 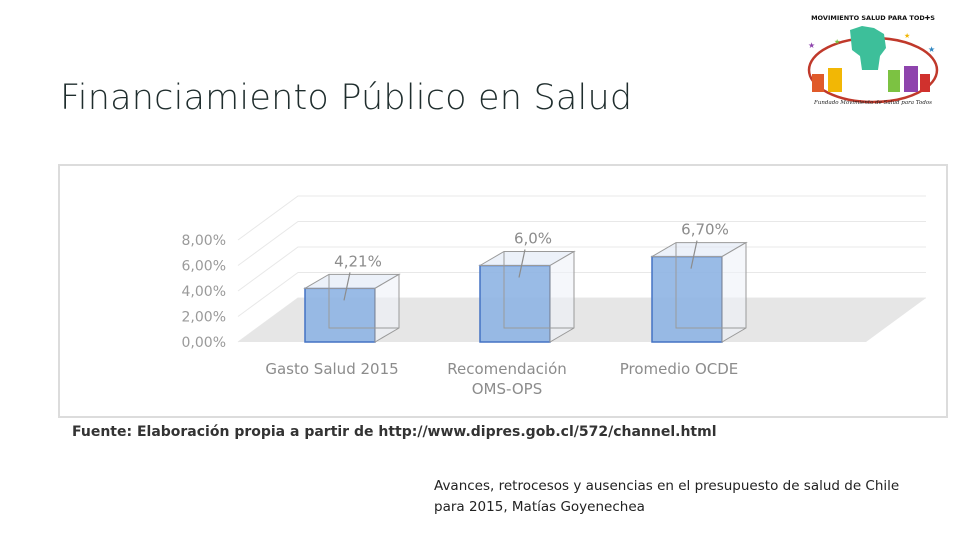 I want to click on y-tick-label: 0,00%, so click(x=204, y=343).